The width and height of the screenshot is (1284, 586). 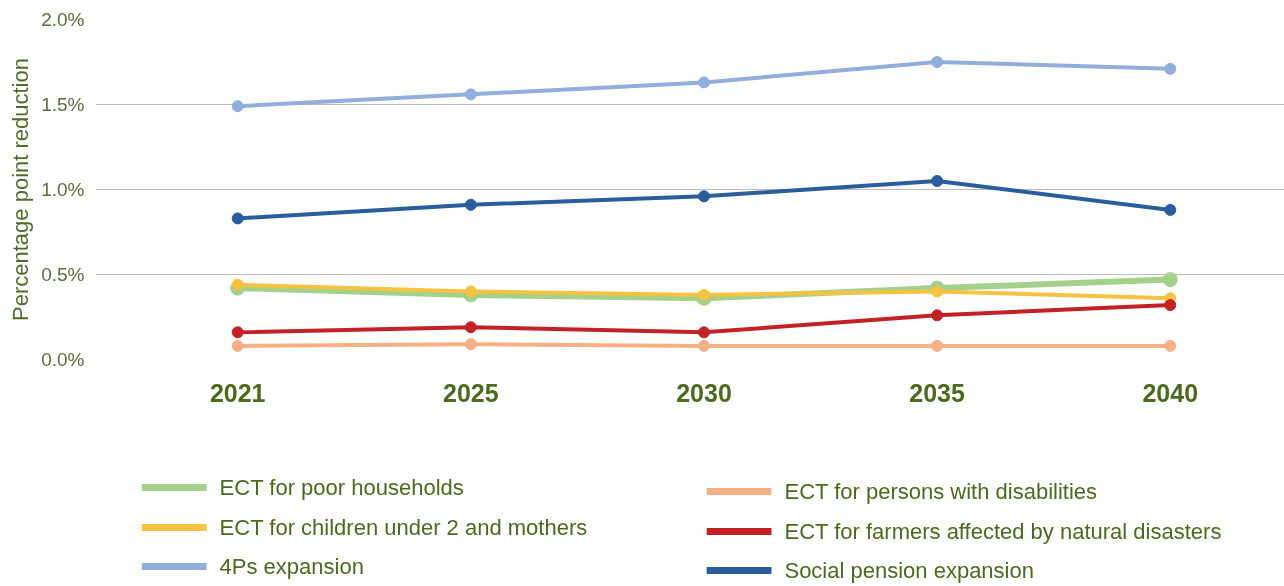 I want to click on legend-label: ECT for poor households, so click(x=341, y=487).